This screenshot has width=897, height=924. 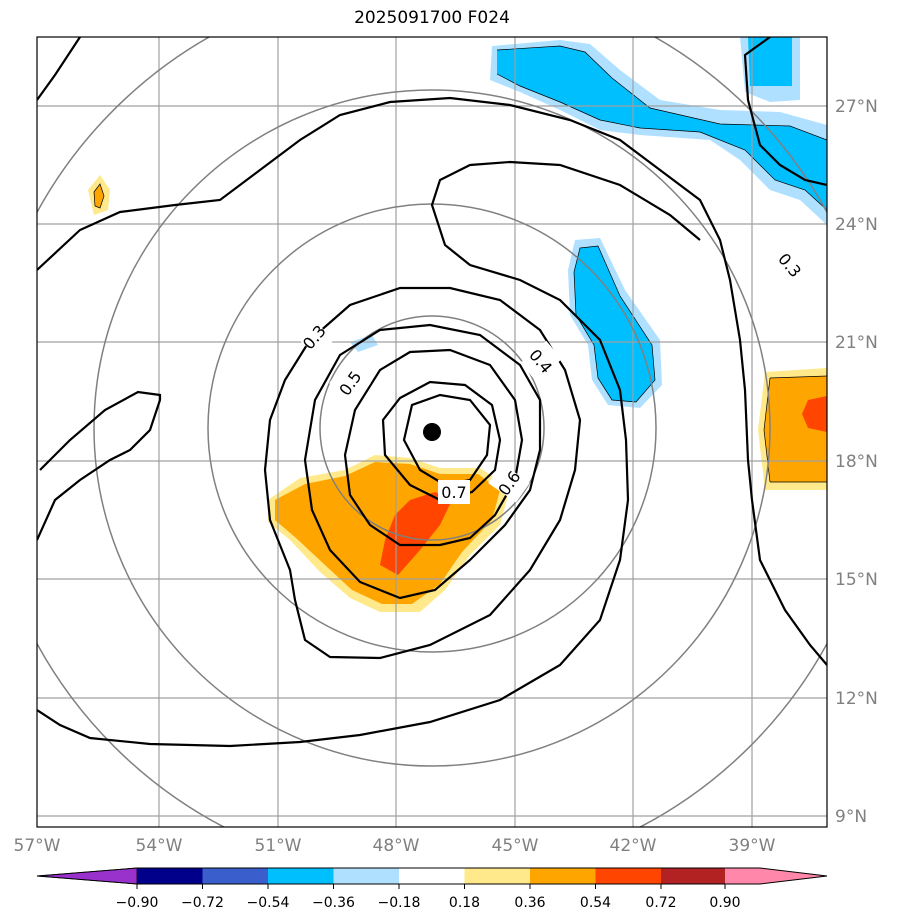 I want to click on lat-label-9n: 9°N, so click(x=851, y=817).